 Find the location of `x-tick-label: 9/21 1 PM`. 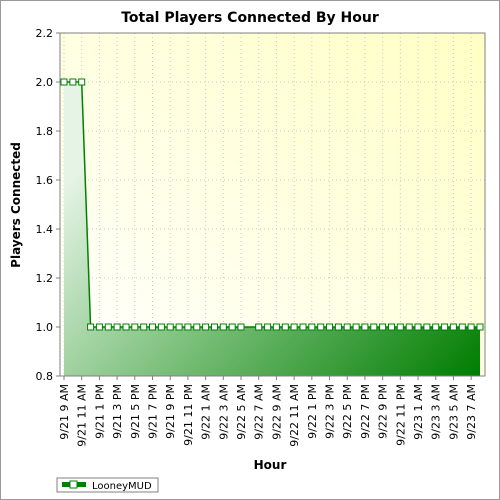

x-tick-label: 9/21 1 PM is located at coordinates (99, 411).